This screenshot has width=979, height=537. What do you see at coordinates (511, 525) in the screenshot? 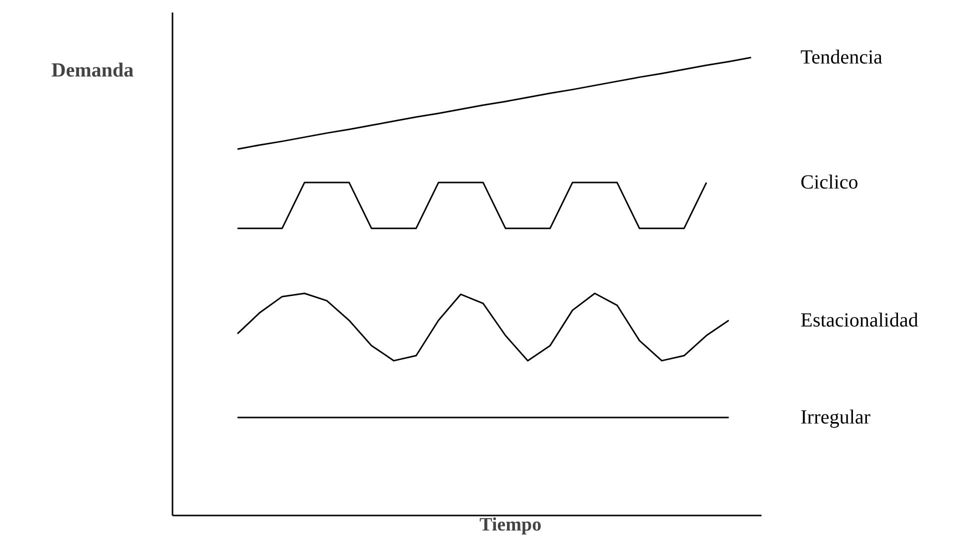
I see `x-axis-title: Tiempo` at bounding box center [511, 525].